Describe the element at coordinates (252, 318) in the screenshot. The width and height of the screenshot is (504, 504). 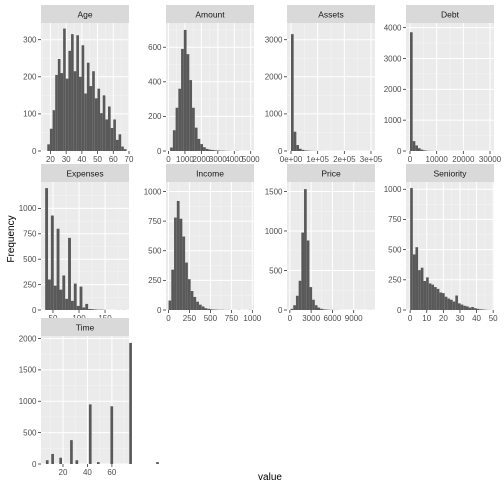
I see `x-tick-label: 1000` at that location.